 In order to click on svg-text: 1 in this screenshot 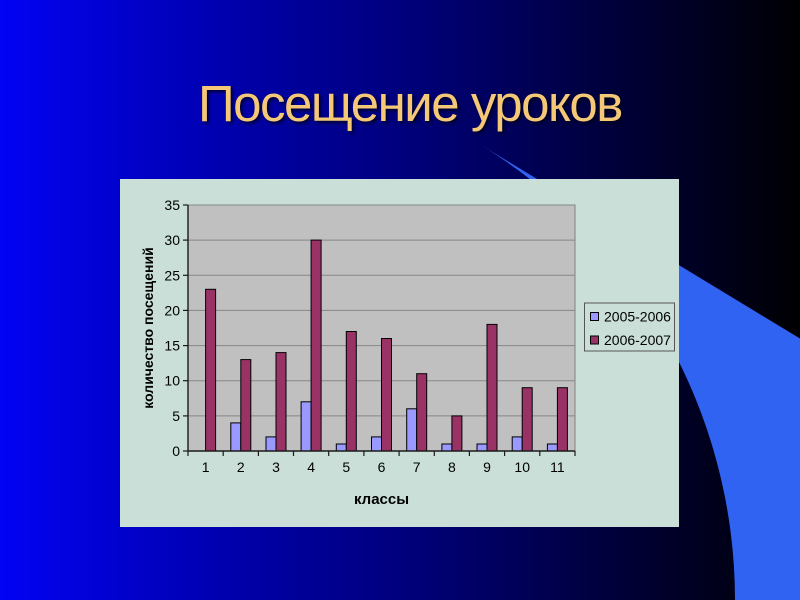, I will do `click(206, 467)`.